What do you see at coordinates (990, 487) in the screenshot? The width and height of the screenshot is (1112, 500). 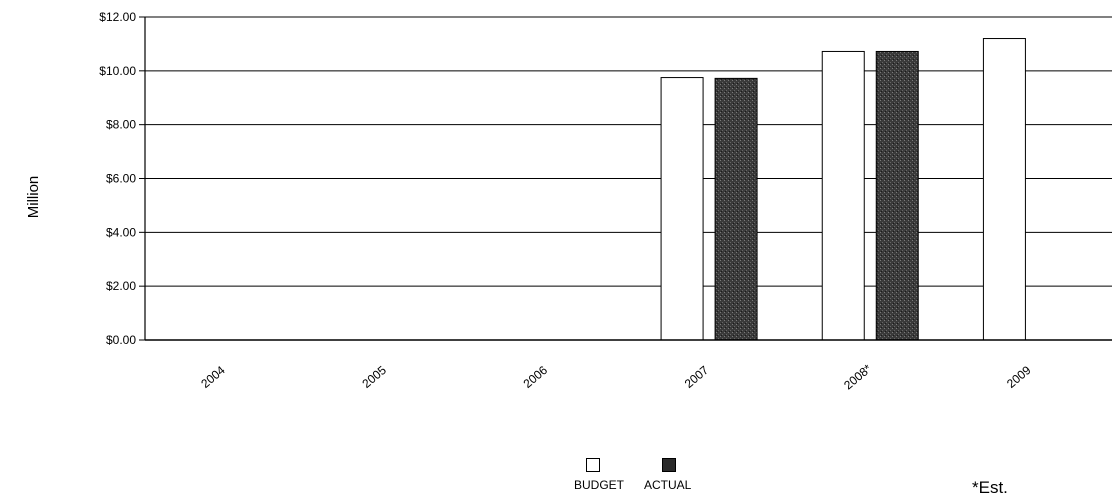 I see `footnote: *Est.` at bounding box center [990, 487].